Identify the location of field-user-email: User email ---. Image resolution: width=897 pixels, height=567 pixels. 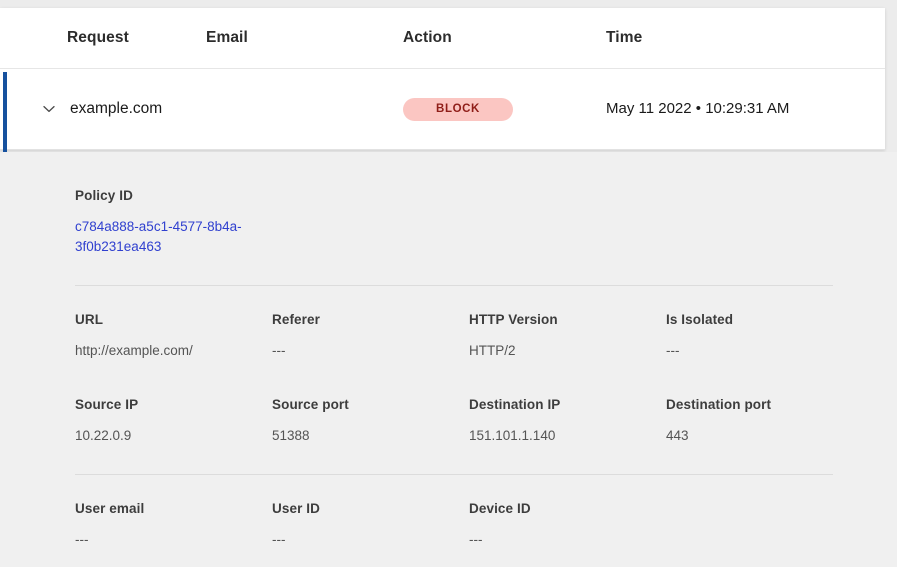
(173, 525).